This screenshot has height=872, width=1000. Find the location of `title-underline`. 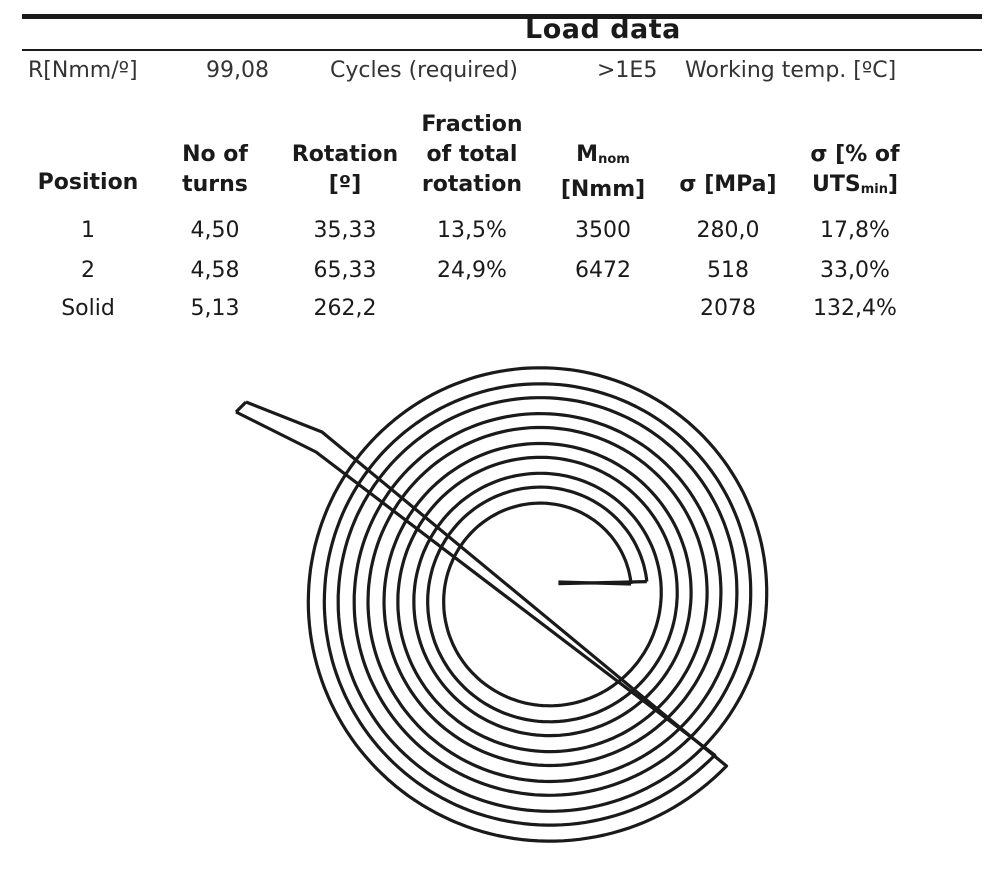

title-underline is located at coordinates (502, 50).